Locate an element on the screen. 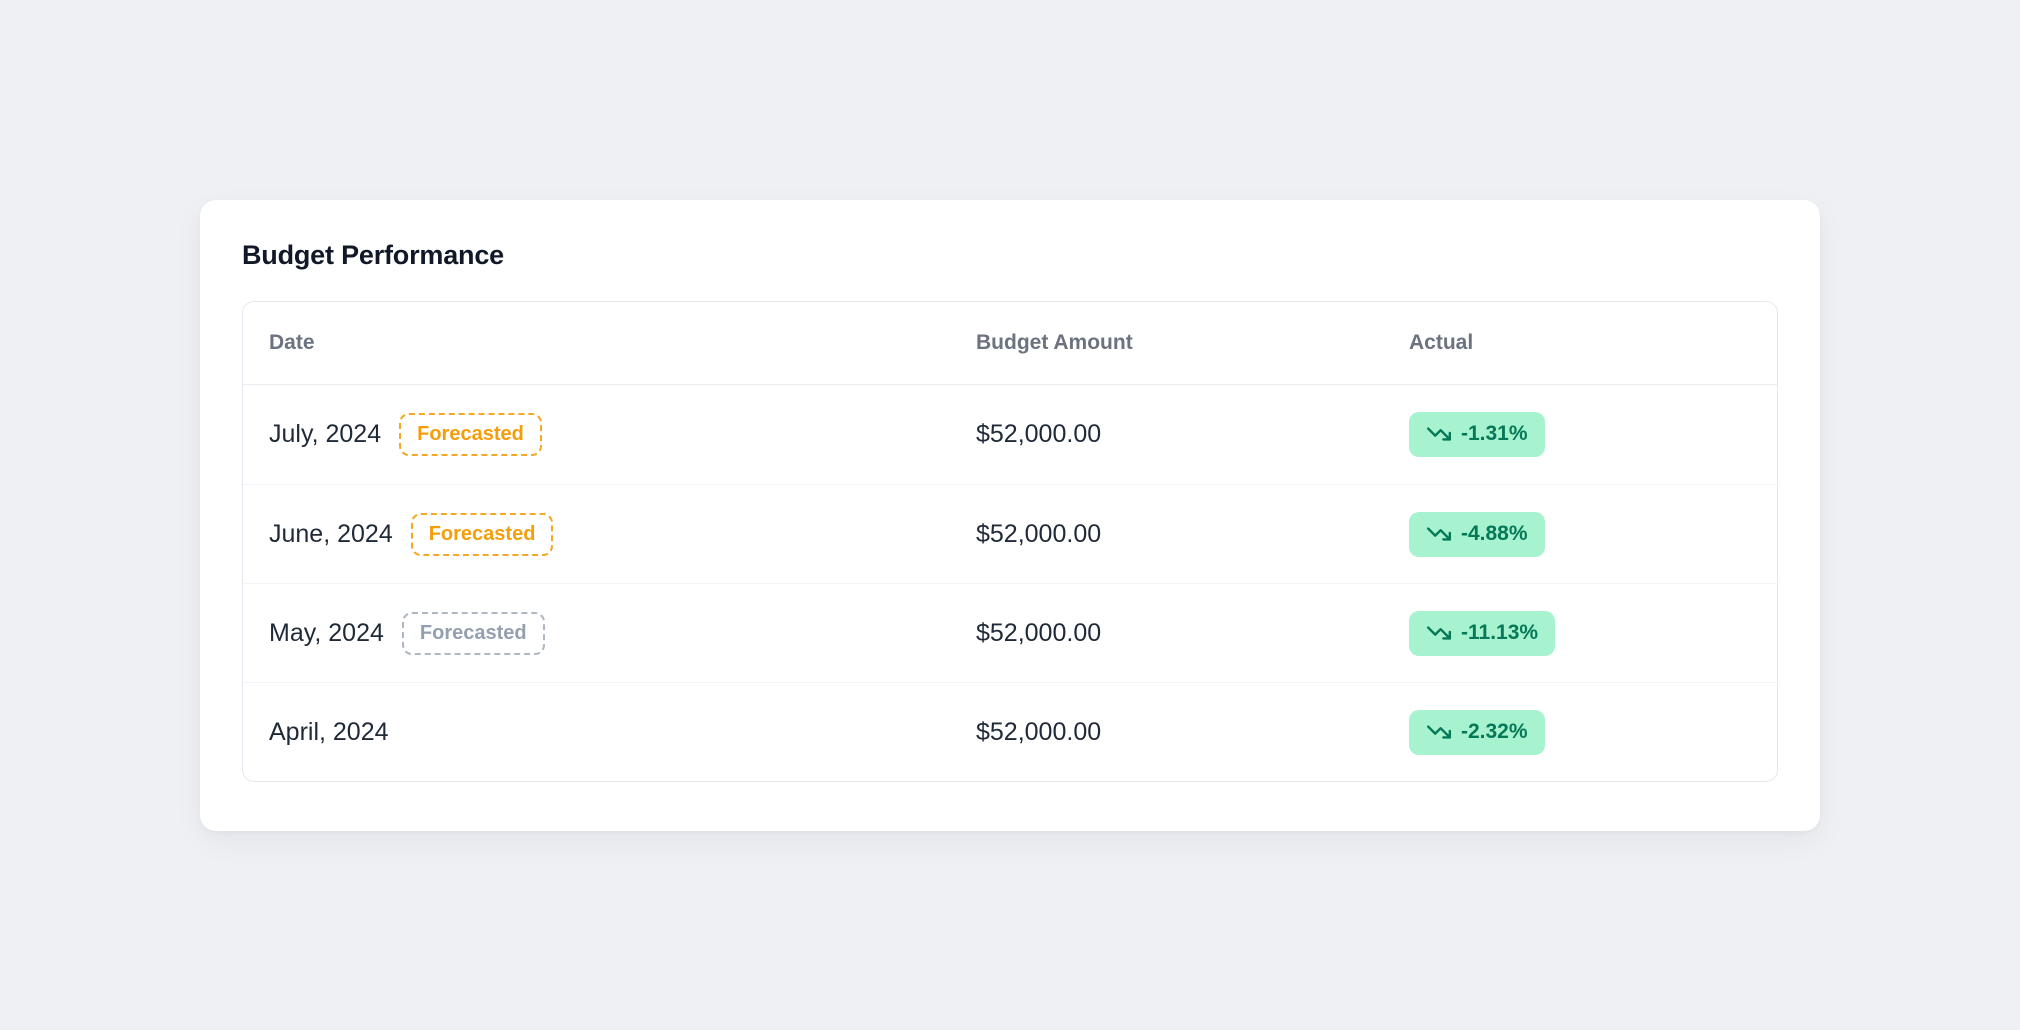 This screenshot has height=1030, width=2020. actual-cell: -4.88% is located at coordinates (1593, 534).